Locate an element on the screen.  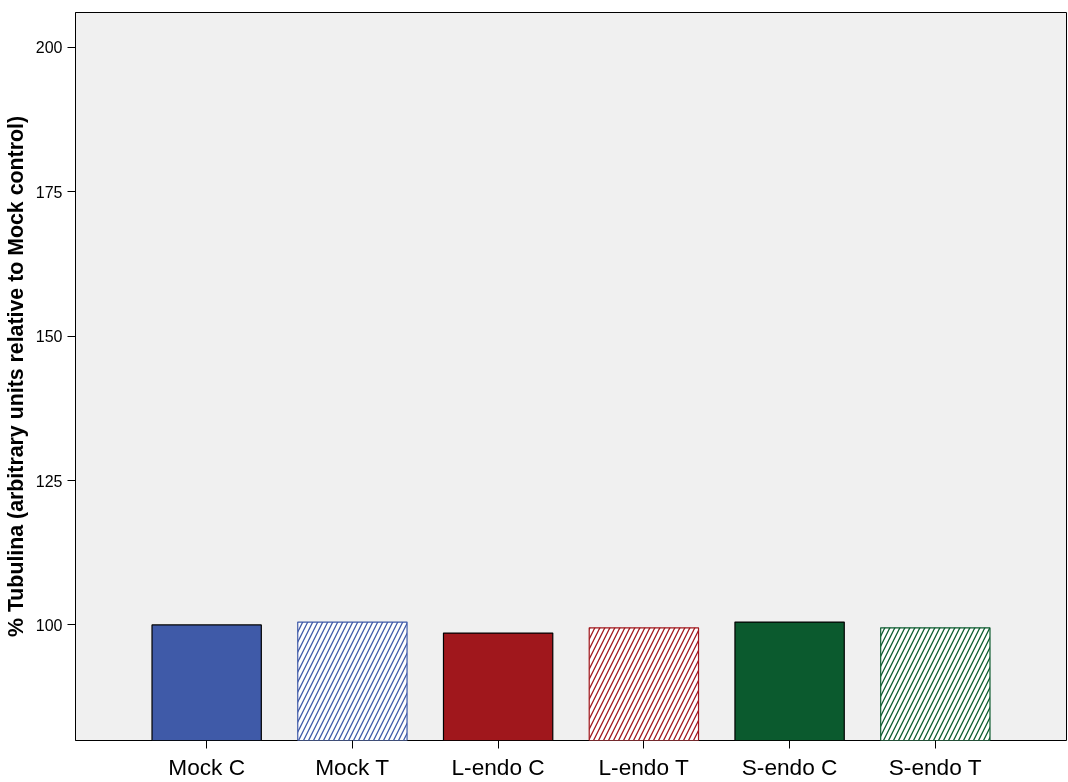
x-tick-label: Mock T is located at coordinates (352, 766).